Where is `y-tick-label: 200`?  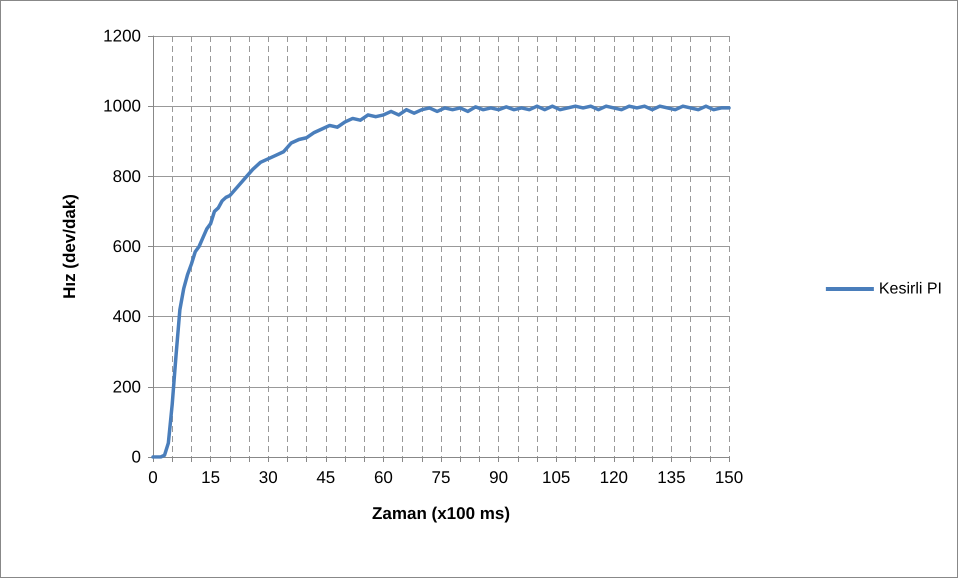 y-tick-label: 200 is located at coordinates (126, 386).